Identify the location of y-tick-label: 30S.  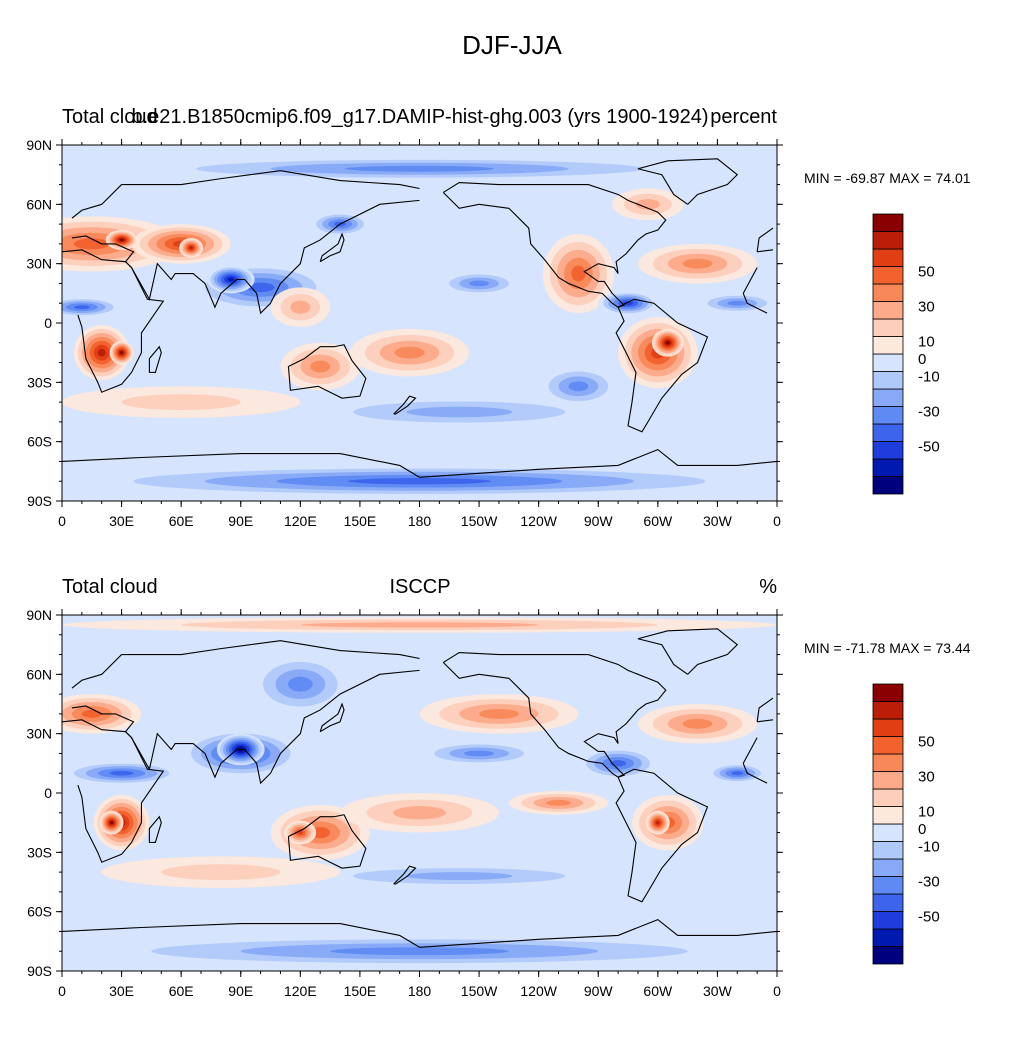
(39, 382).